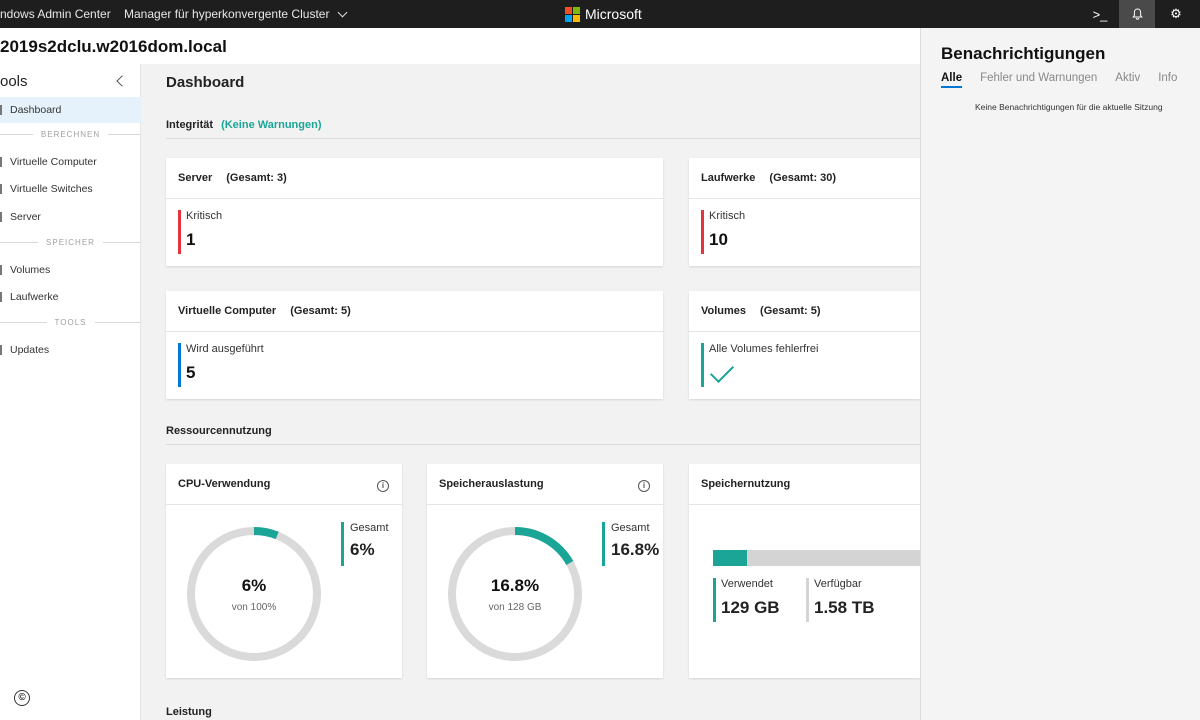 The height and width of the screenshot is (720, 1200). What do you see at coordinates (70, 134) in the screenshot?
I see `group-label: BERECHNEN` at bounding box center [70, 134].